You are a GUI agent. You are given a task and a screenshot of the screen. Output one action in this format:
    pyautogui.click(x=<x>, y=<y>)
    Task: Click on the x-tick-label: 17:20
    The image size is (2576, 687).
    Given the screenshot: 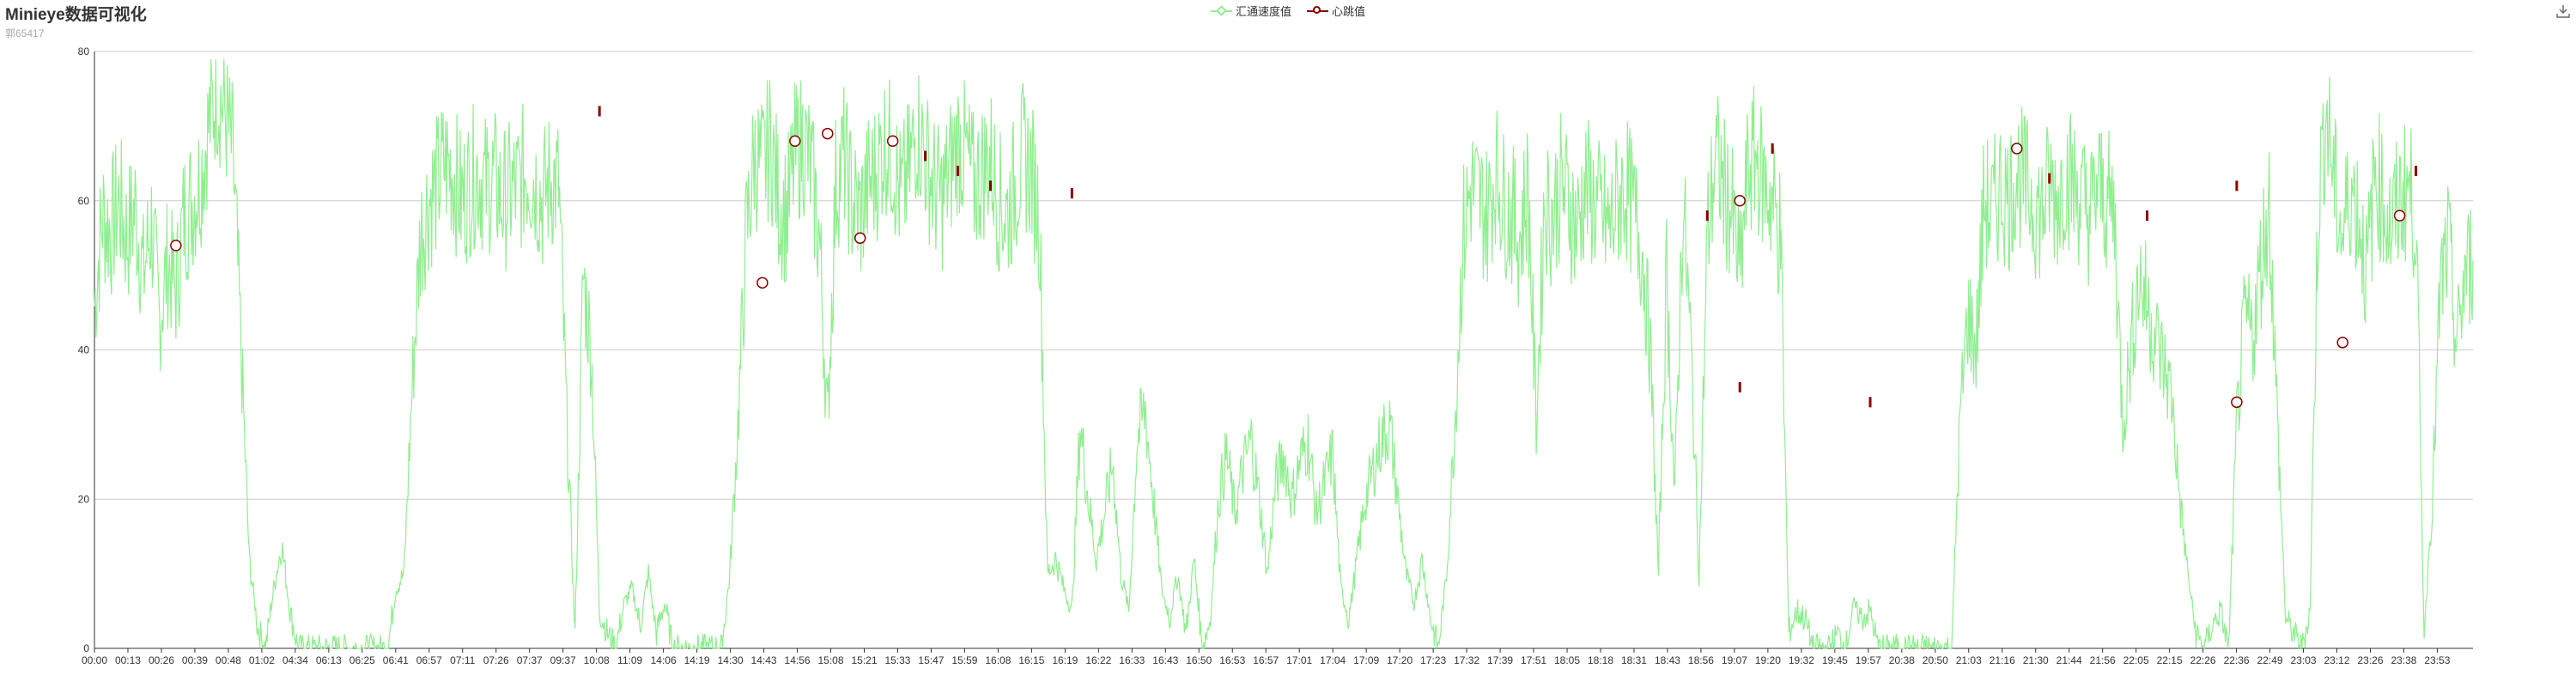 What is the action you would take?
    pyautogui.click(x=1400, y=660)
    